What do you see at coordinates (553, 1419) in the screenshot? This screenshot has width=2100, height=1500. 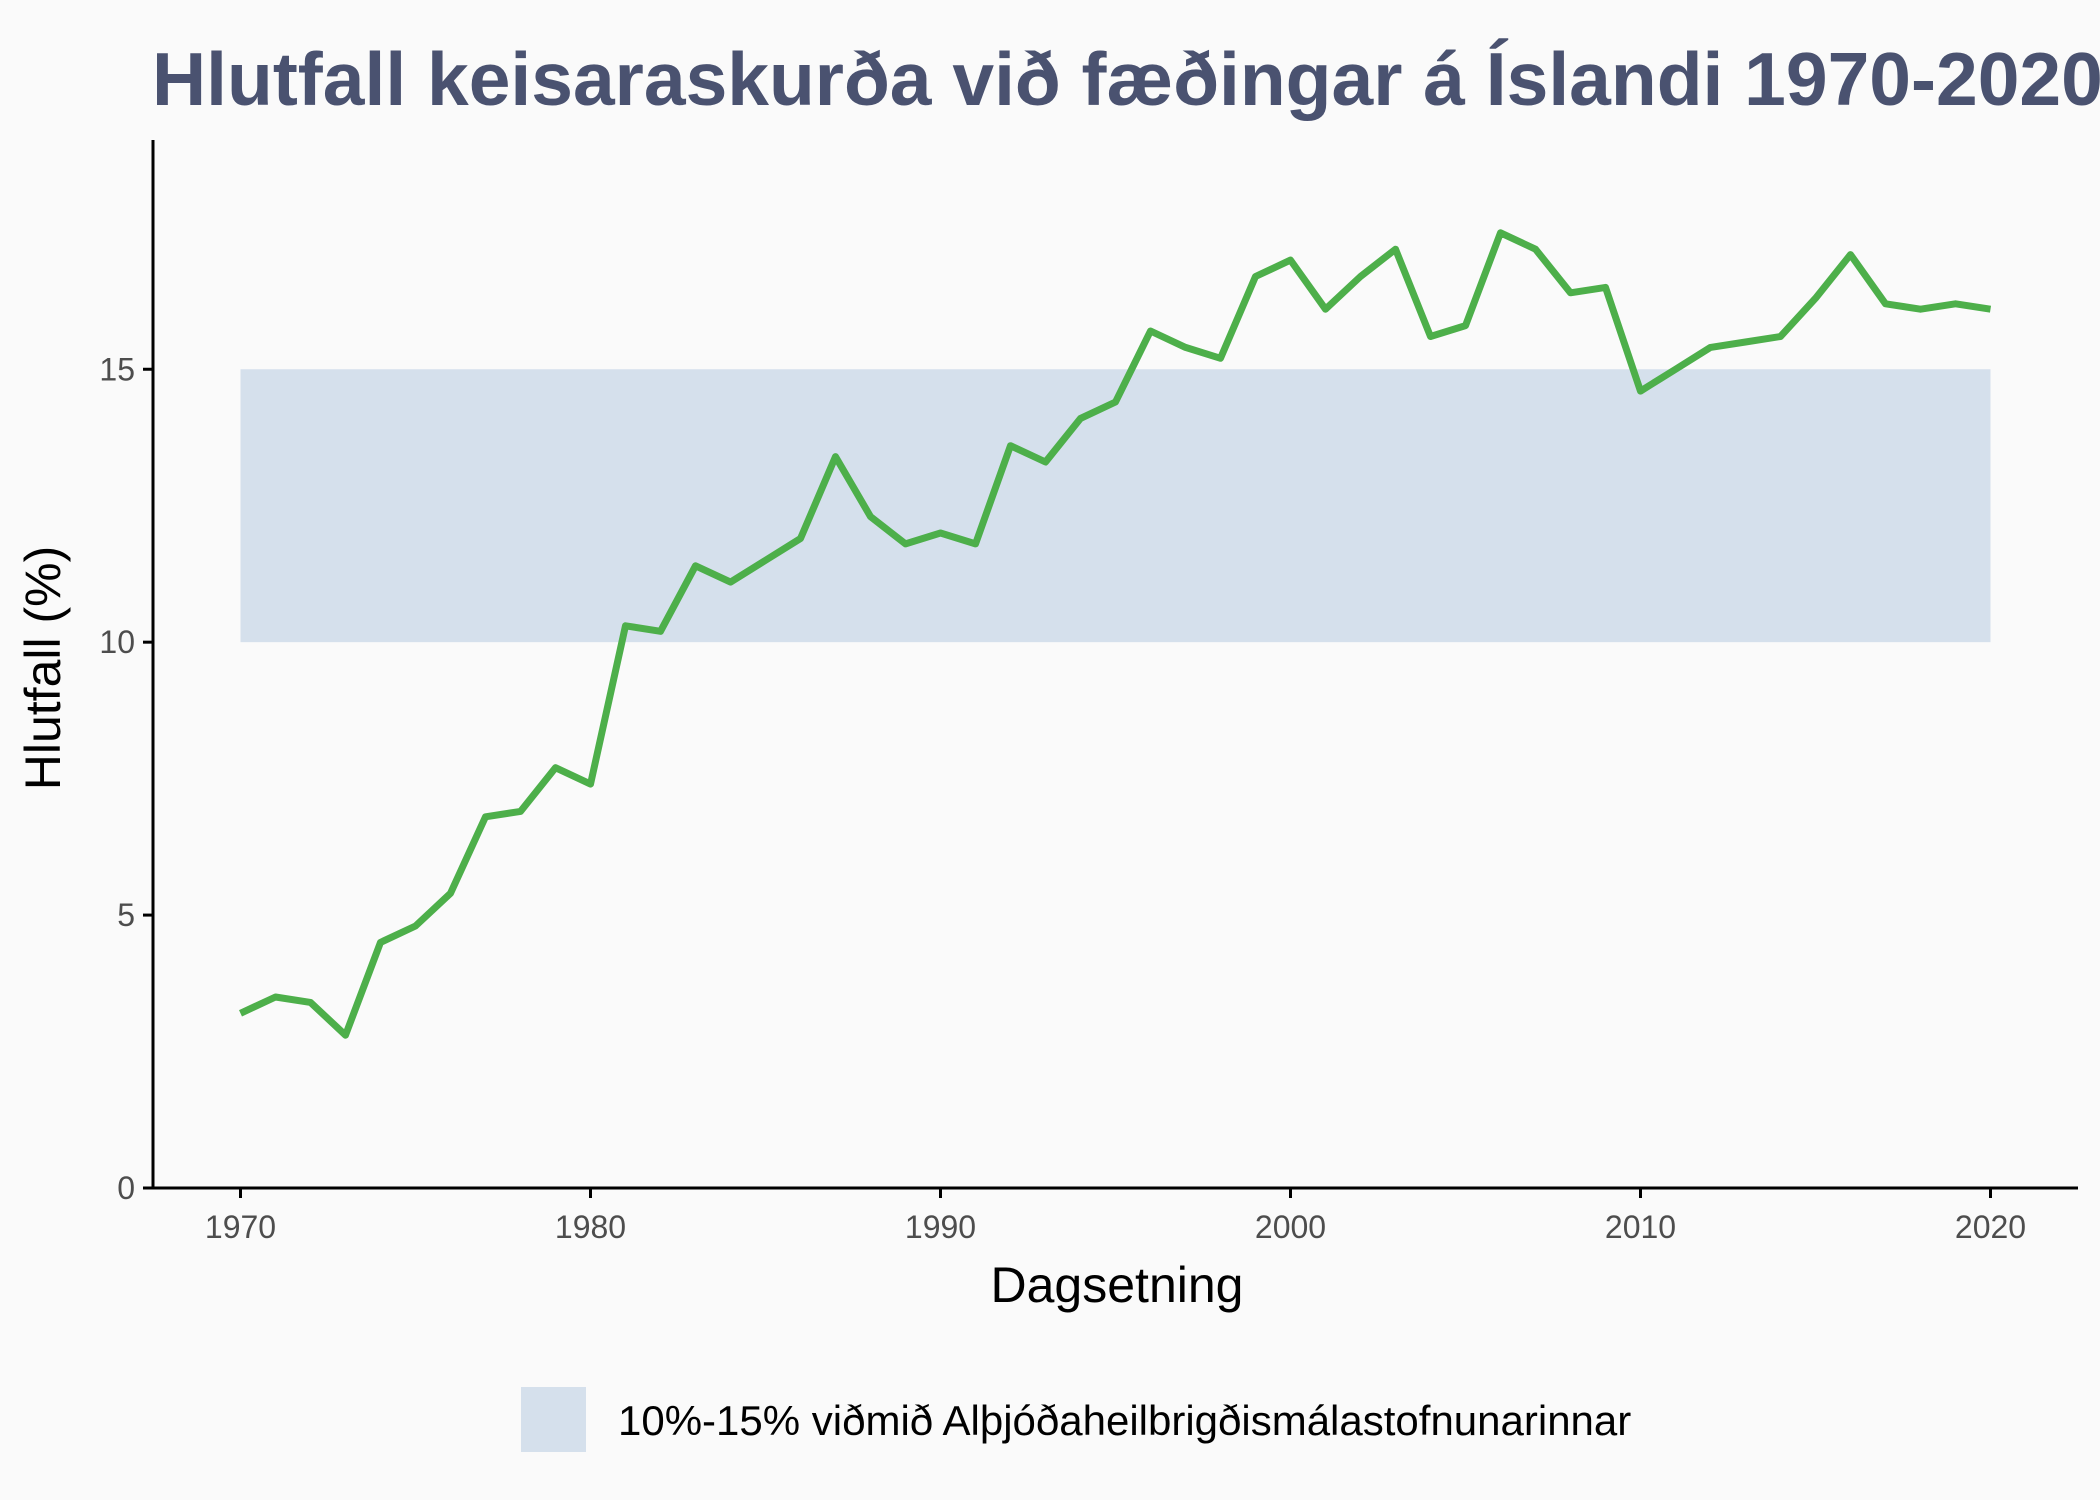 I see `legend-key-band` at bounding box center [553, 1419].